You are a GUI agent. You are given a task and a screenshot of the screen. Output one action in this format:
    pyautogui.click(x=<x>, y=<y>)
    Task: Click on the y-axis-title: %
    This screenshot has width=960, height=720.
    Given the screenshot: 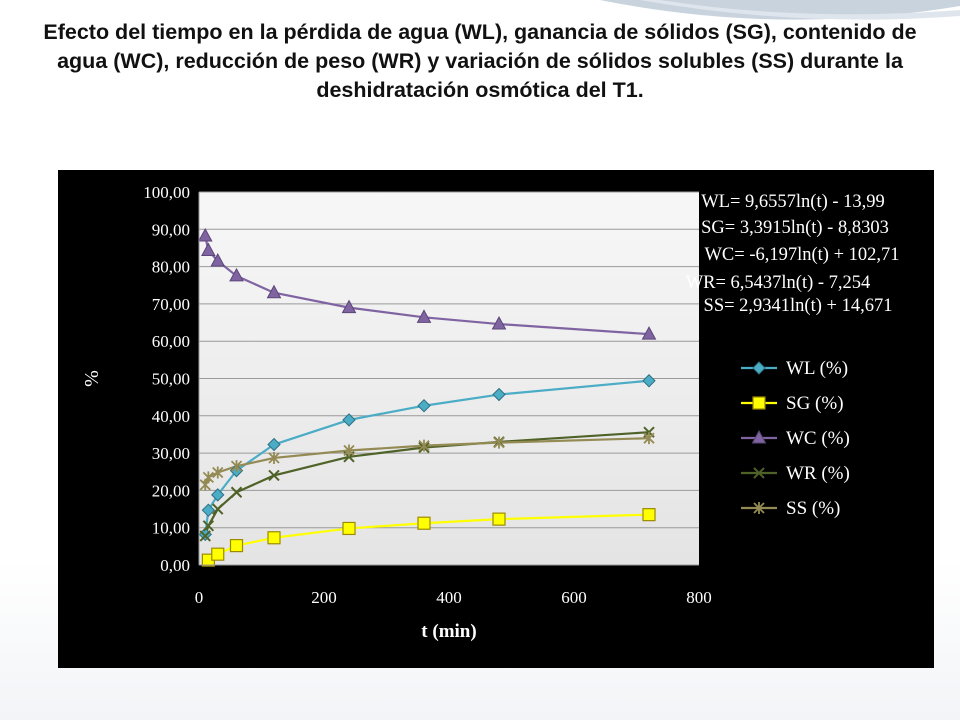 What is the action you would take?
    pyautogui.click(x=92, y=378)
    